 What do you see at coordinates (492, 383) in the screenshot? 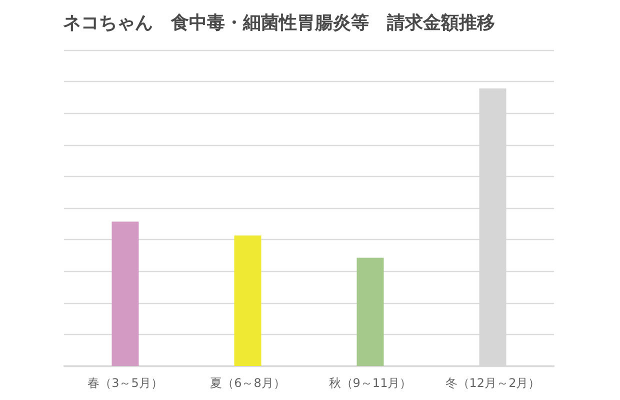
I see `x-tick-label: 冬（12月～2月）` at bounding box center [492, 383].